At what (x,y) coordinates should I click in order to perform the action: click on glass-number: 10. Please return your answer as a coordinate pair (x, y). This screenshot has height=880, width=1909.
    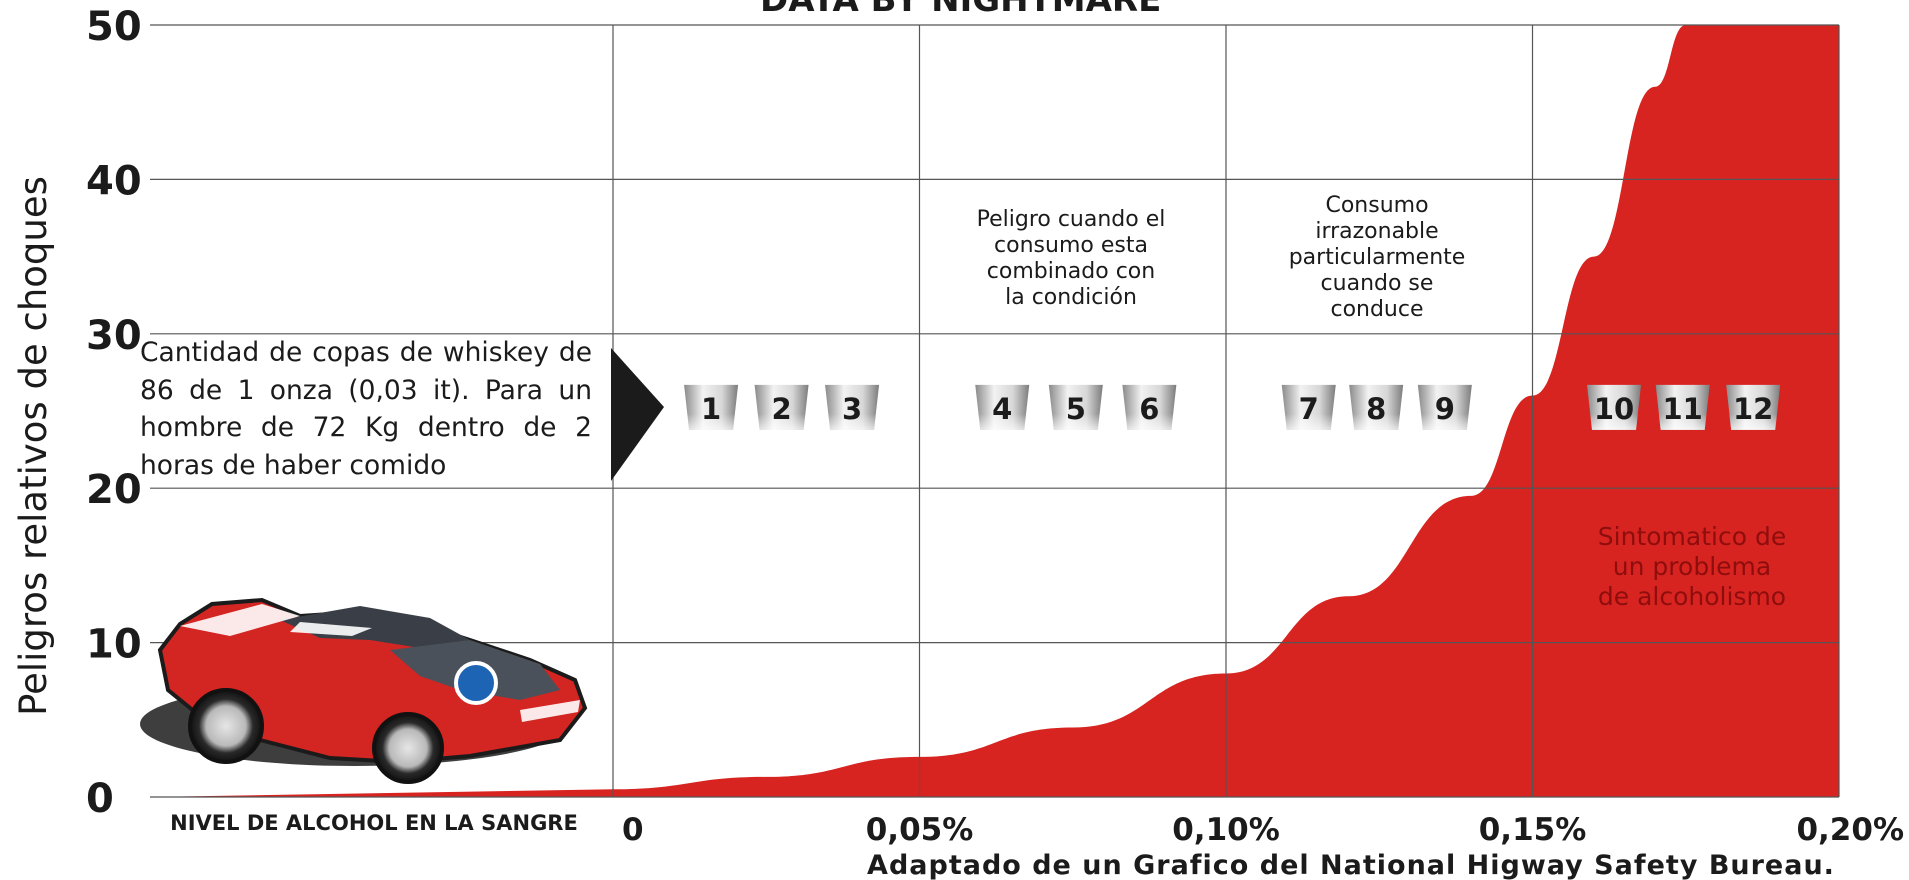
    Looking at the image, I should click on (1614, 409).